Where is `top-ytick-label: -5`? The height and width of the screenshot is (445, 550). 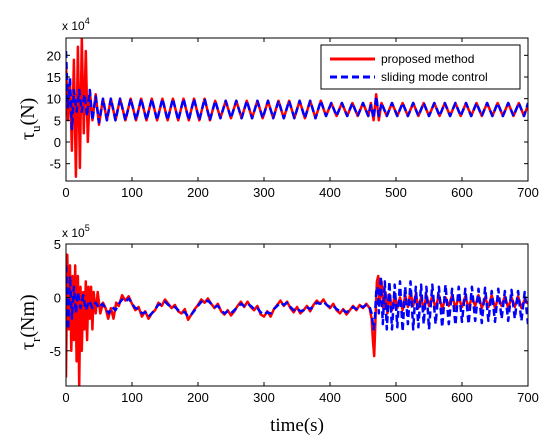
top-ytick-label: -5 is located at coordinates (55, 164).